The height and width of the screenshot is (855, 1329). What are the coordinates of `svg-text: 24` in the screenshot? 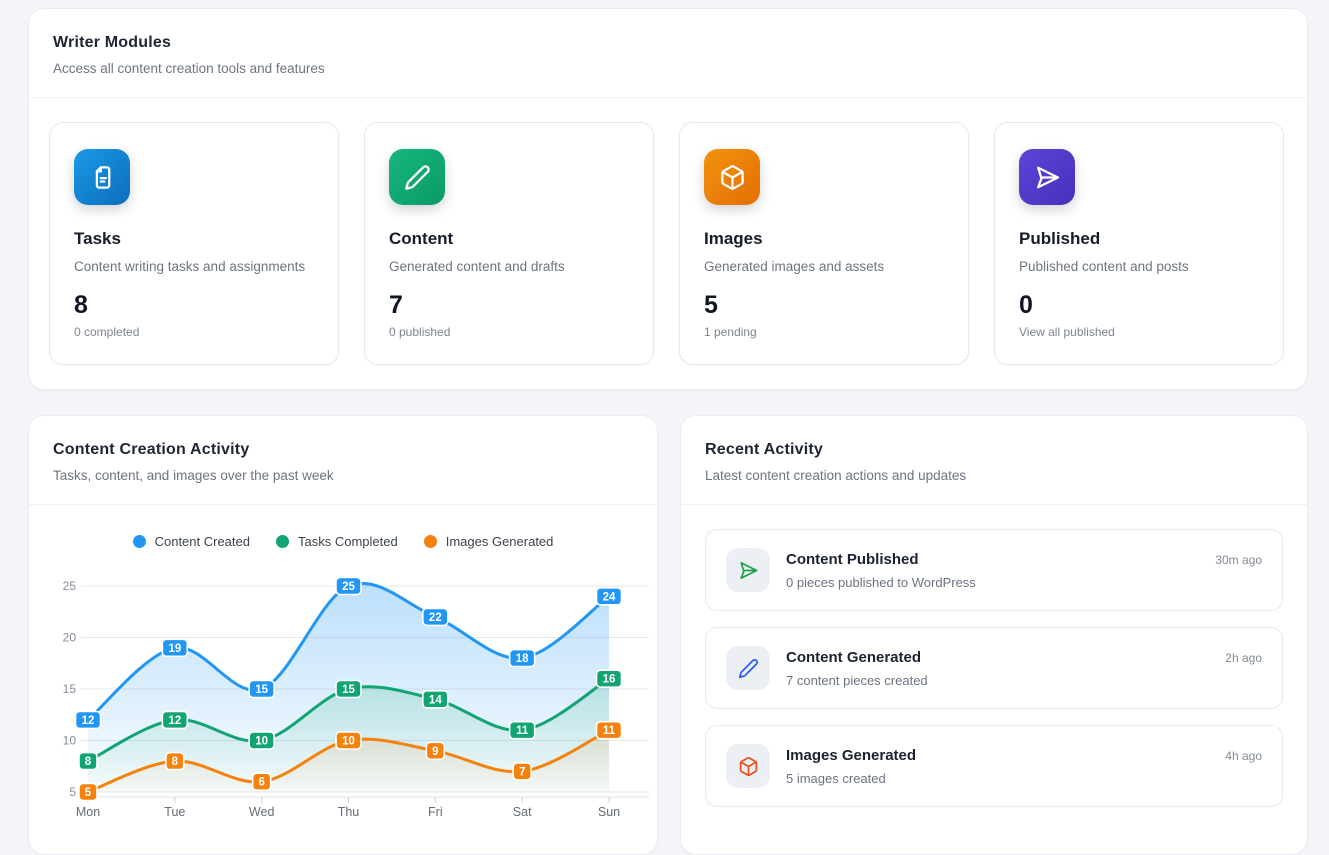 It's located at (609, 597).